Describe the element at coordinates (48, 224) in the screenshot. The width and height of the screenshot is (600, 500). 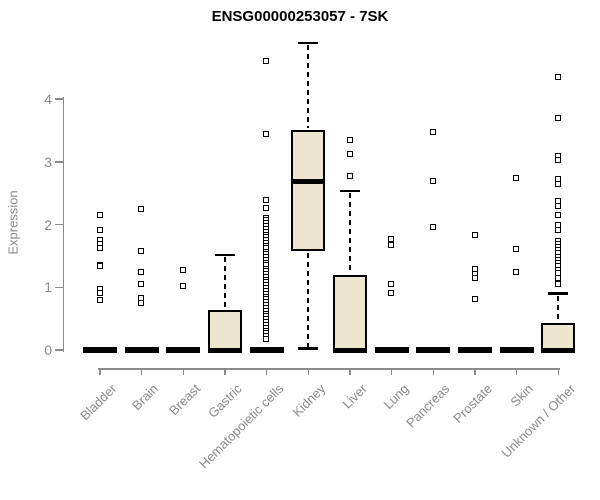
I see `y-tick-label: 2` at that location.